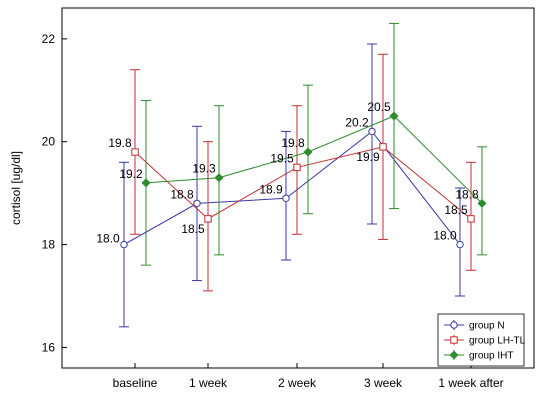  What do you see at coordinates (271, 189) in the screenshot?
I see `data-label: 18.9` at bounding box center [271, 189].